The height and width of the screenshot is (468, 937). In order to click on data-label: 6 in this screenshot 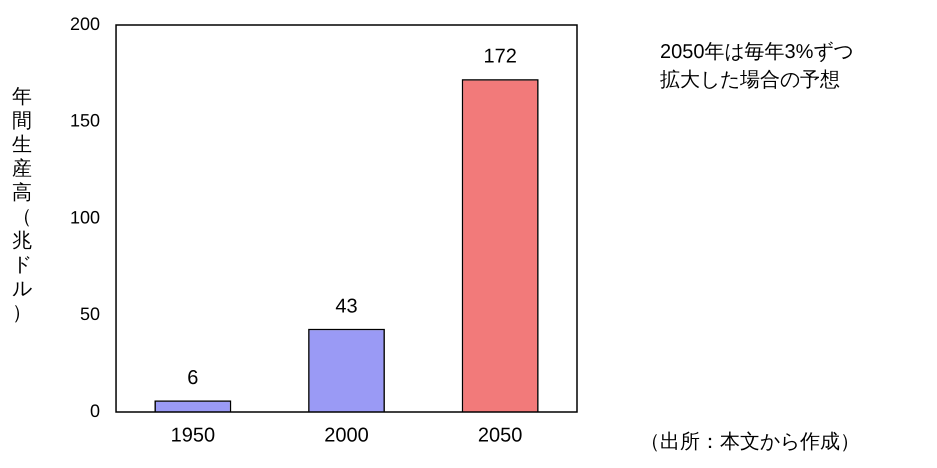, I will do `click(192, 377)`.